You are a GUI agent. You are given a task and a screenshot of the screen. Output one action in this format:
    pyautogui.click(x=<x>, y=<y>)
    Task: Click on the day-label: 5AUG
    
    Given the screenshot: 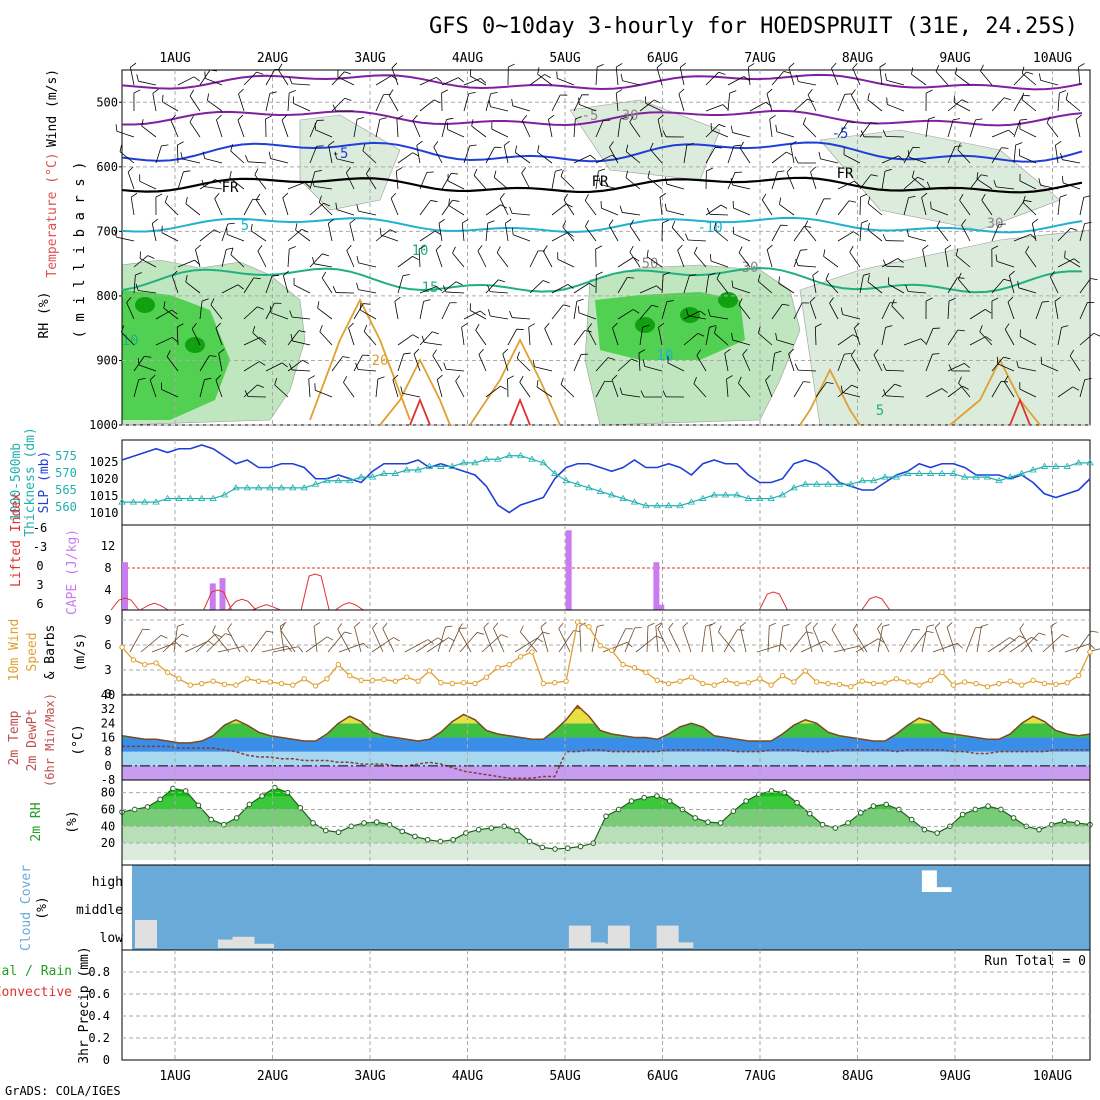 What is the action you would take?
    pyautogui.click(x=564, y=58)
    